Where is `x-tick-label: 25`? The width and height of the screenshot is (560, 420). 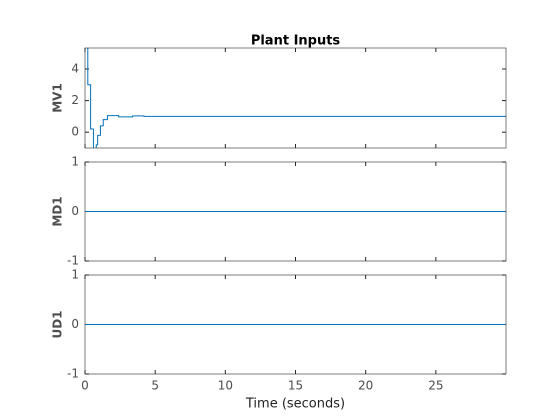
x-tick-label: 25 is located at coordinates (435, 386).